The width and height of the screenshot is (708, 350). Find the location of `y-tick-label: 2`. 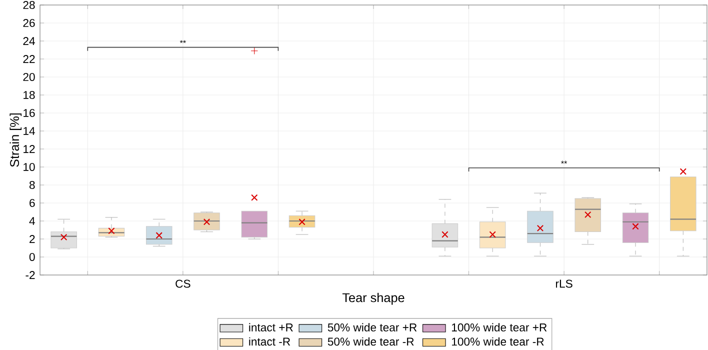

y-tick-label: 2 is located at coordinates (32, 239).